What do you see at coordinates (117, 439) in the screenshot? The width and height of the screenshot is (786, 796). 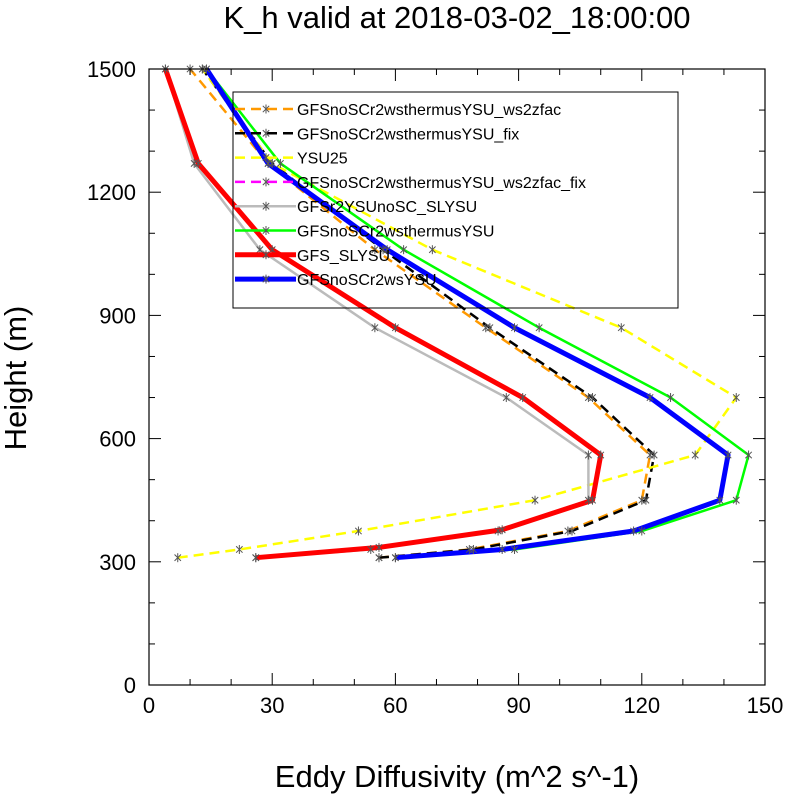 I see `y-tick-label: 600` at bounding box center [117, 439].